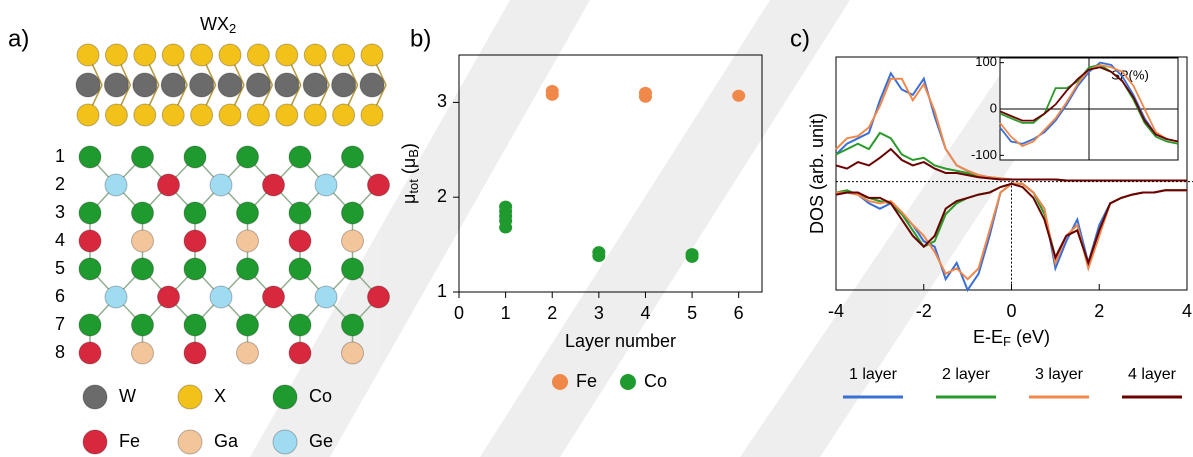 The height and width of the screenshot is (457, 1193). Describe the element at coordinates (60, 352) in the screenshot. I see `layer-label: 8` at that location.